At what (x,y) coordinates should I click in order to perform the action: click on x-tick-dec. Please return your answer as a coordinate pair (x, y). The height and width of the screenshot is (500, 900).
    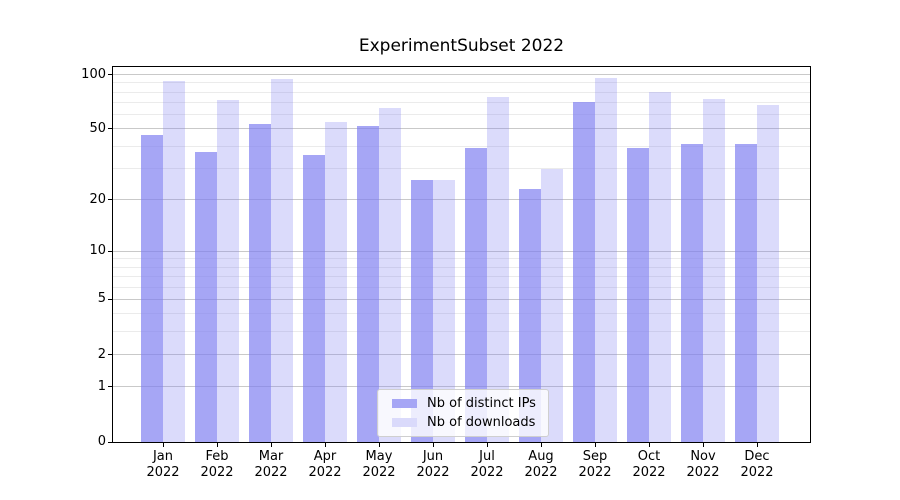
    Looking at the image, I should click on (757, 445).